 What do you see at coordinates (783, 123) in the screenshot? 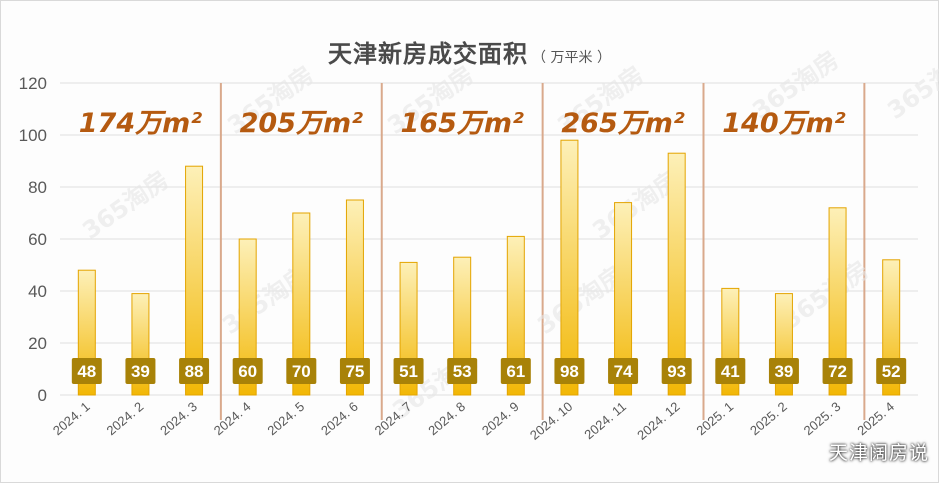
I see `quarter-total-label: 140万m²` at bounding box center [783, 123].